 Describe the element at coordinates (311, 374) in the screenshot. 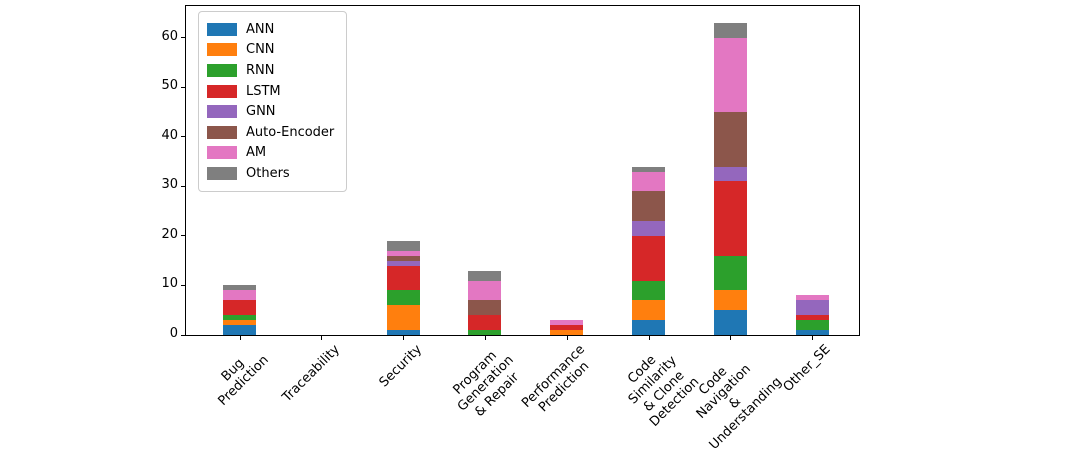

I see `x-axis-tick-label: Traceability` at that location.